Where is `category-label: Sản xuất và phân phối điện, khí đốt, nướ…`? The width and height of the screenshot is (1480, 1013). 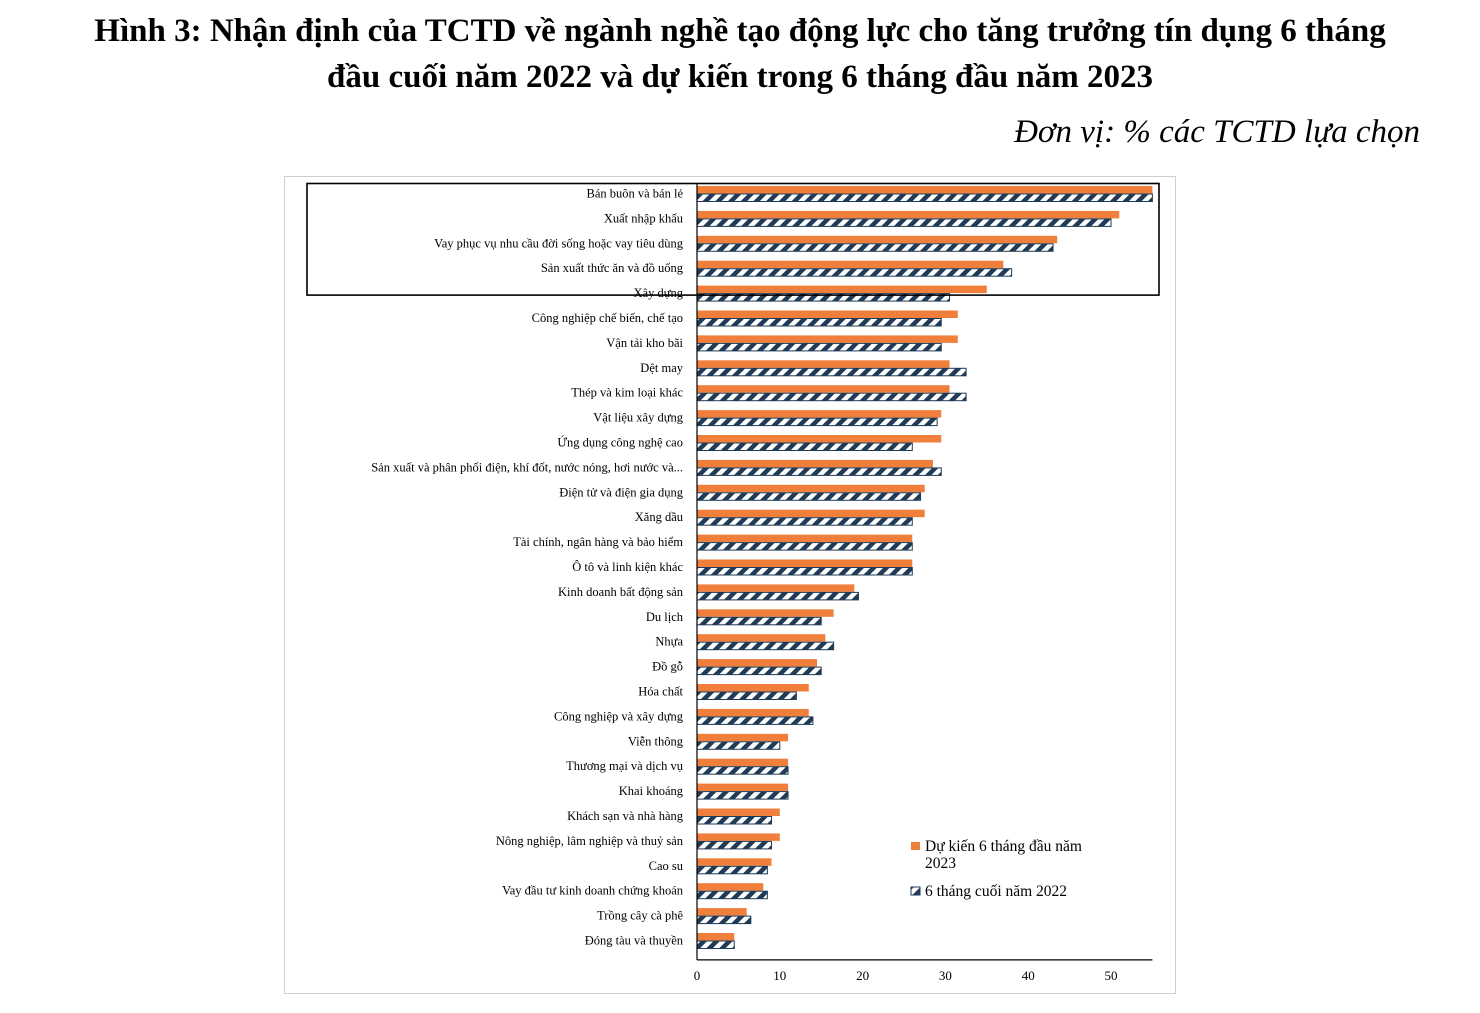
category-label: Sản xuất và phân phối điện, khí đốt, nướ… is located at coordinates (527, 467).